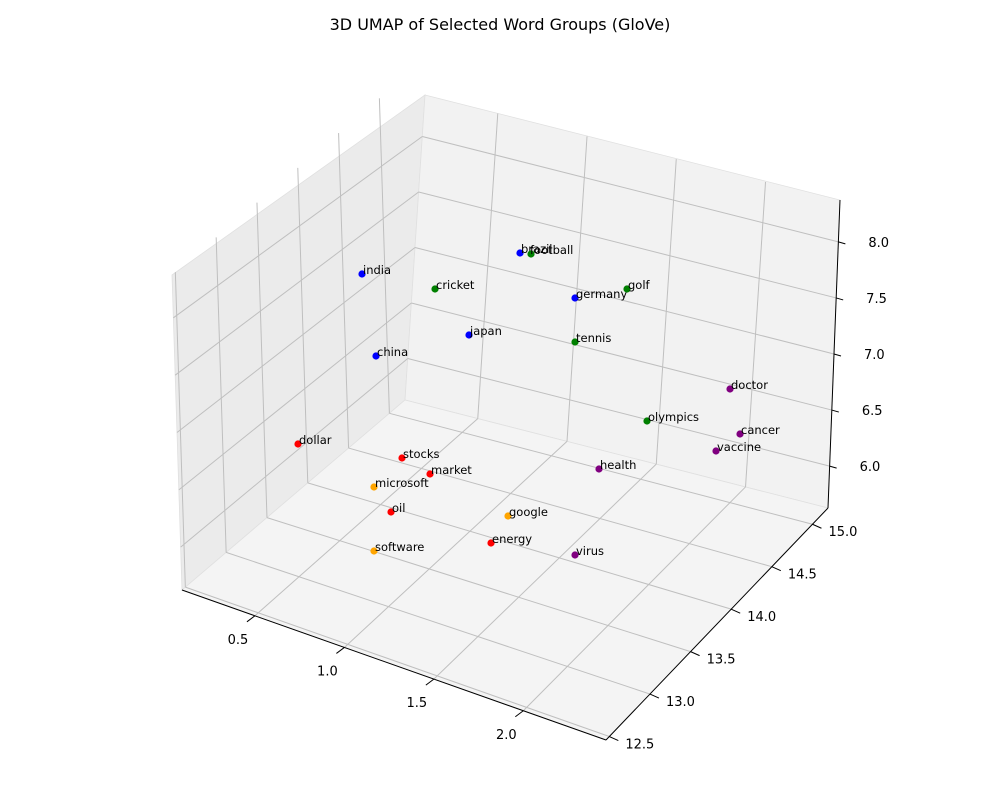 The image size is (1000, 800). What do you see at coordinates (575, 298) in the screenshot?
I see `data-point-germany` at bounding box center [575, 298].